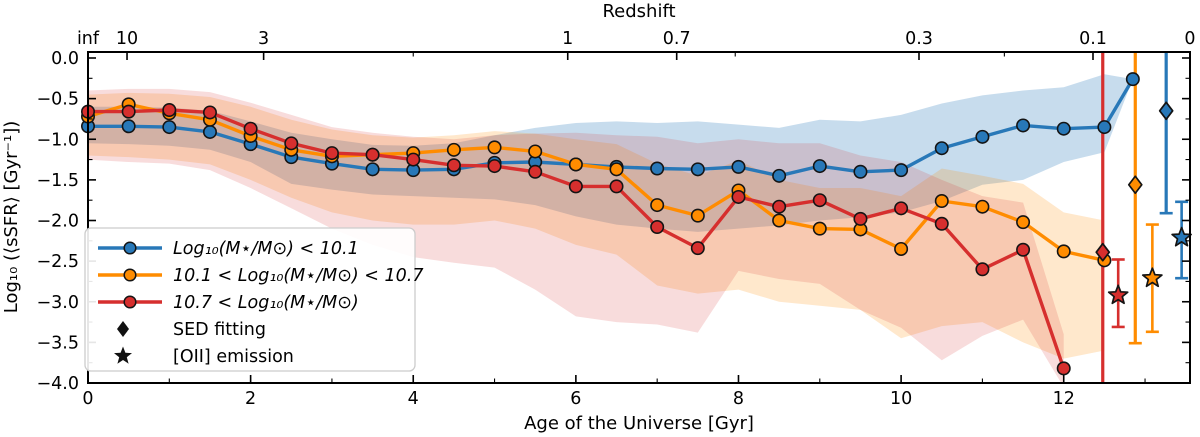 The height and width of the screenshot is (437, 1200). Describe the element at coordinates (58, 384) in the screenshot. I see `y-tick-label: −4.0` at that location.